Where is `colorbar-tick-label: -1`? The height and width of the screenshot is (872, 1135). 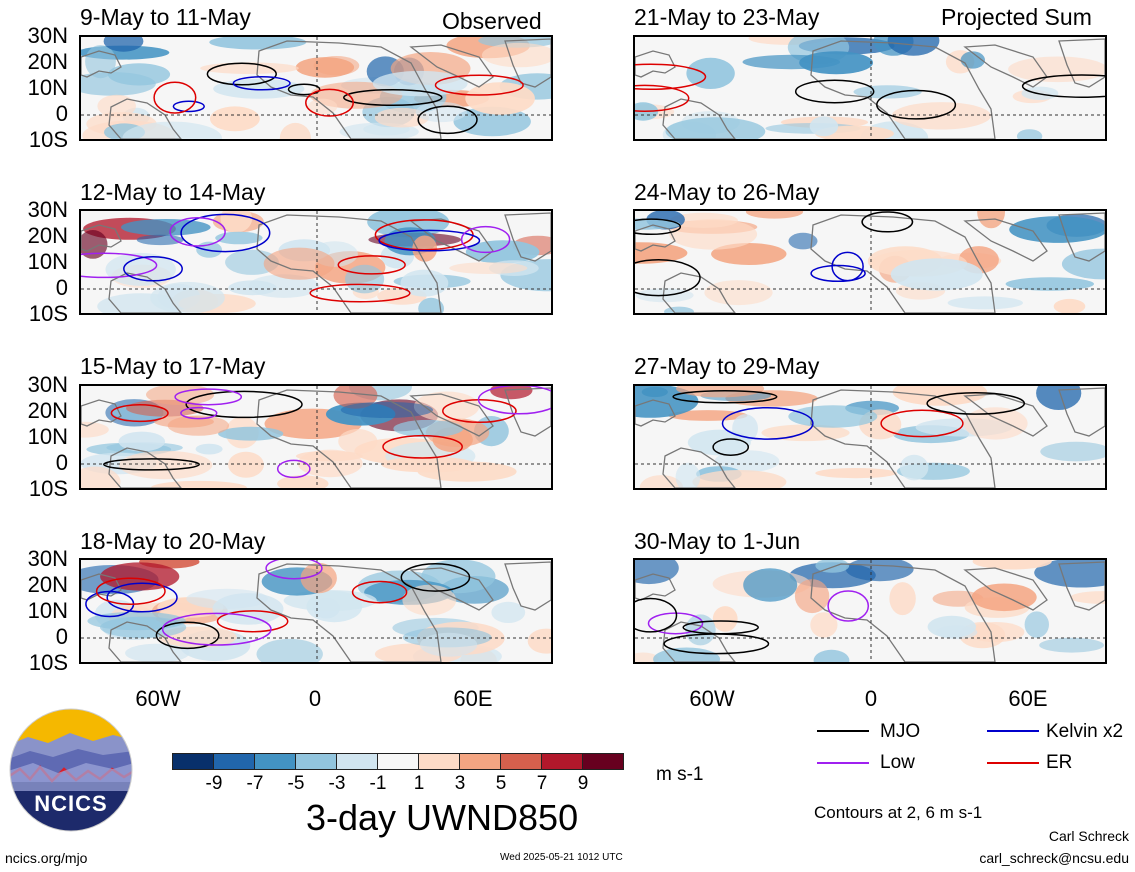 colorbar-tick-label: -1 is located at coordinates (378, 783).